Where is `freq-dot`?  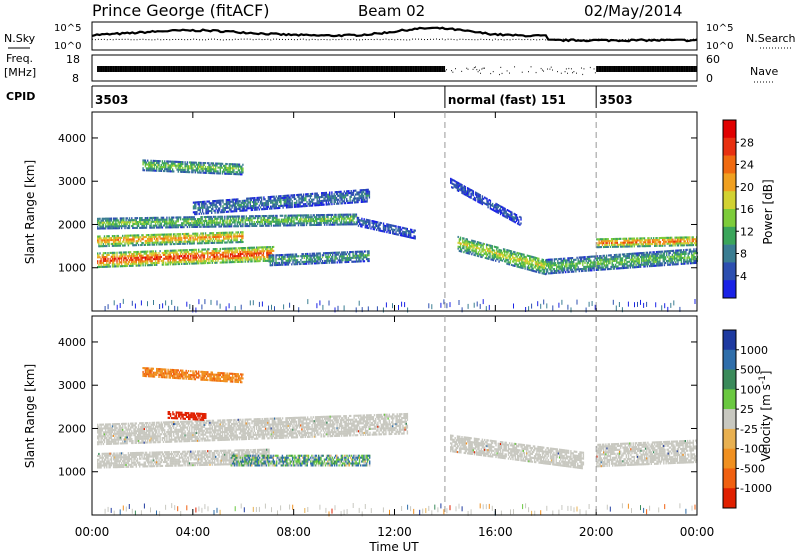
freq-dot is located at coordinates (574, 71).